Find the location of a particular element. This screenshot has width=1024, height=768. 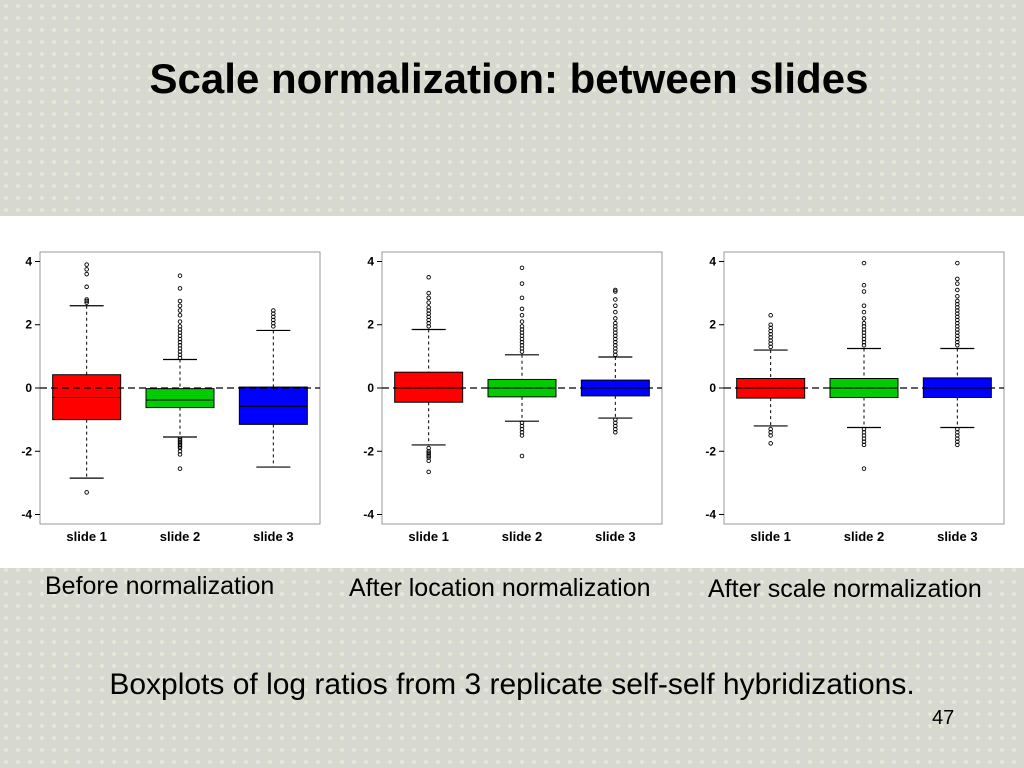

boxplot-before: -4 -2 0 2 4 slide 1 slide 2 slide 3 is located at coordinates (171, 397).